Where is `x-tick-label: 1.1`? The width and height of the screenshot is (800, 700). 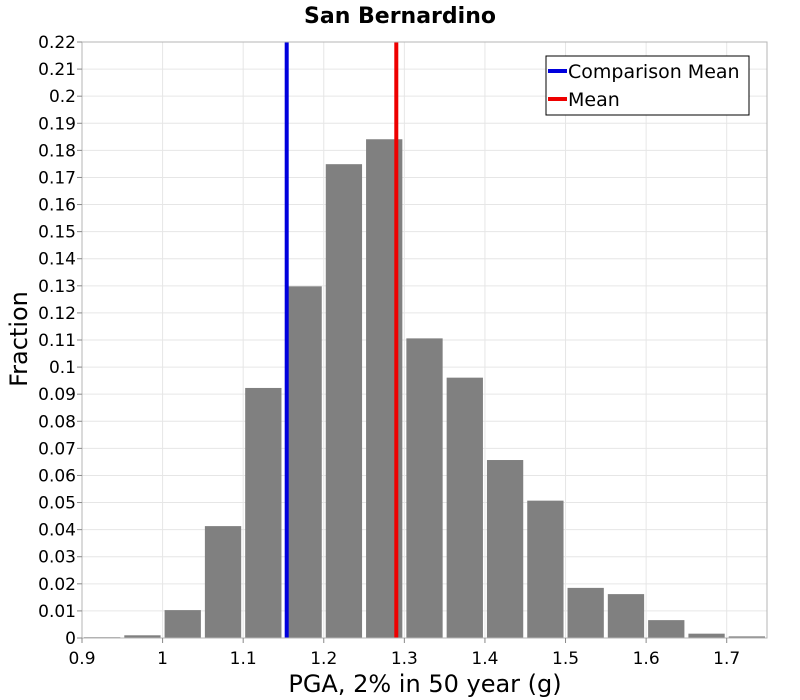
x-tick-label: 1.1 is located at coordinates (243, 659).